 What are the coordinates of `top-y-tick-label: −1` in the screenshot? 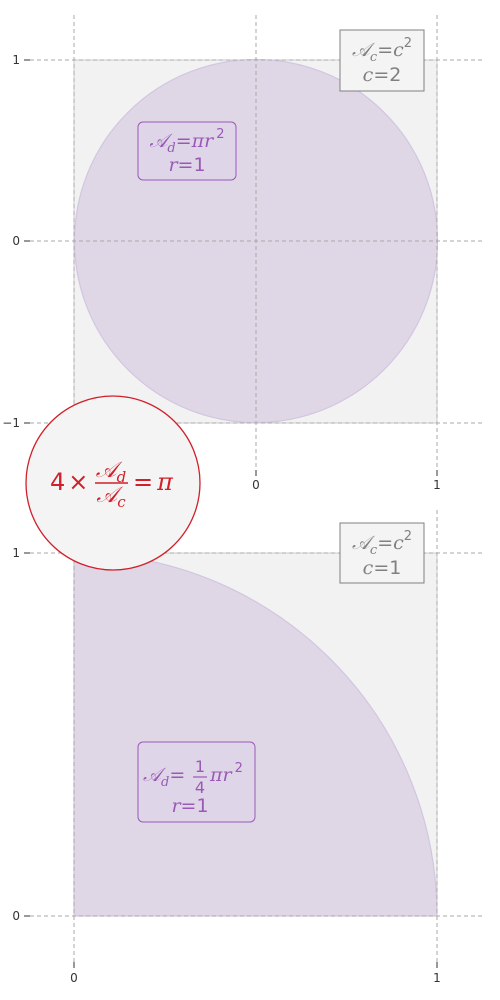 It's located at (11, 423).